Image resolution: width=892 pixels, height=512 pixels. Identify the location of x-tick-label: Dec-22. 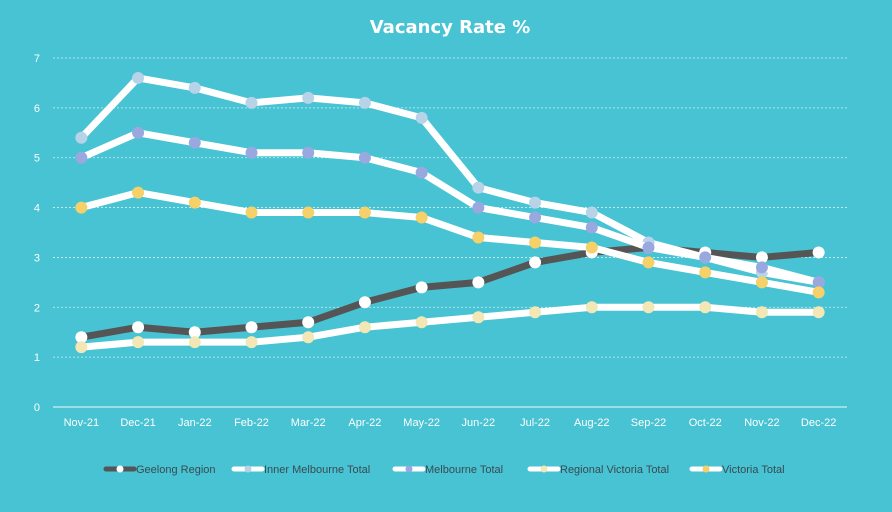
(818, 423).